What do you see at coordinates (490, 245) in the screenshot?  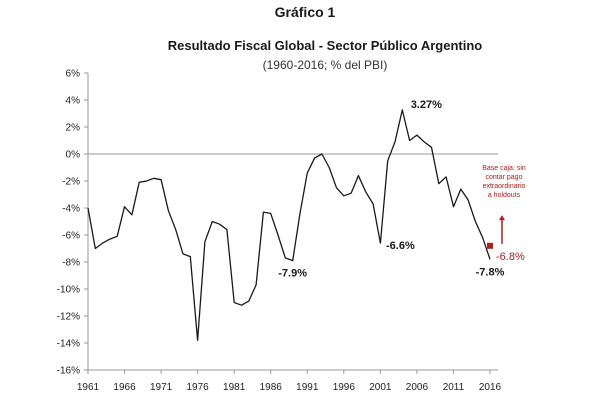 I see `adjusted-point-marker` at bounding box center [490, 245].